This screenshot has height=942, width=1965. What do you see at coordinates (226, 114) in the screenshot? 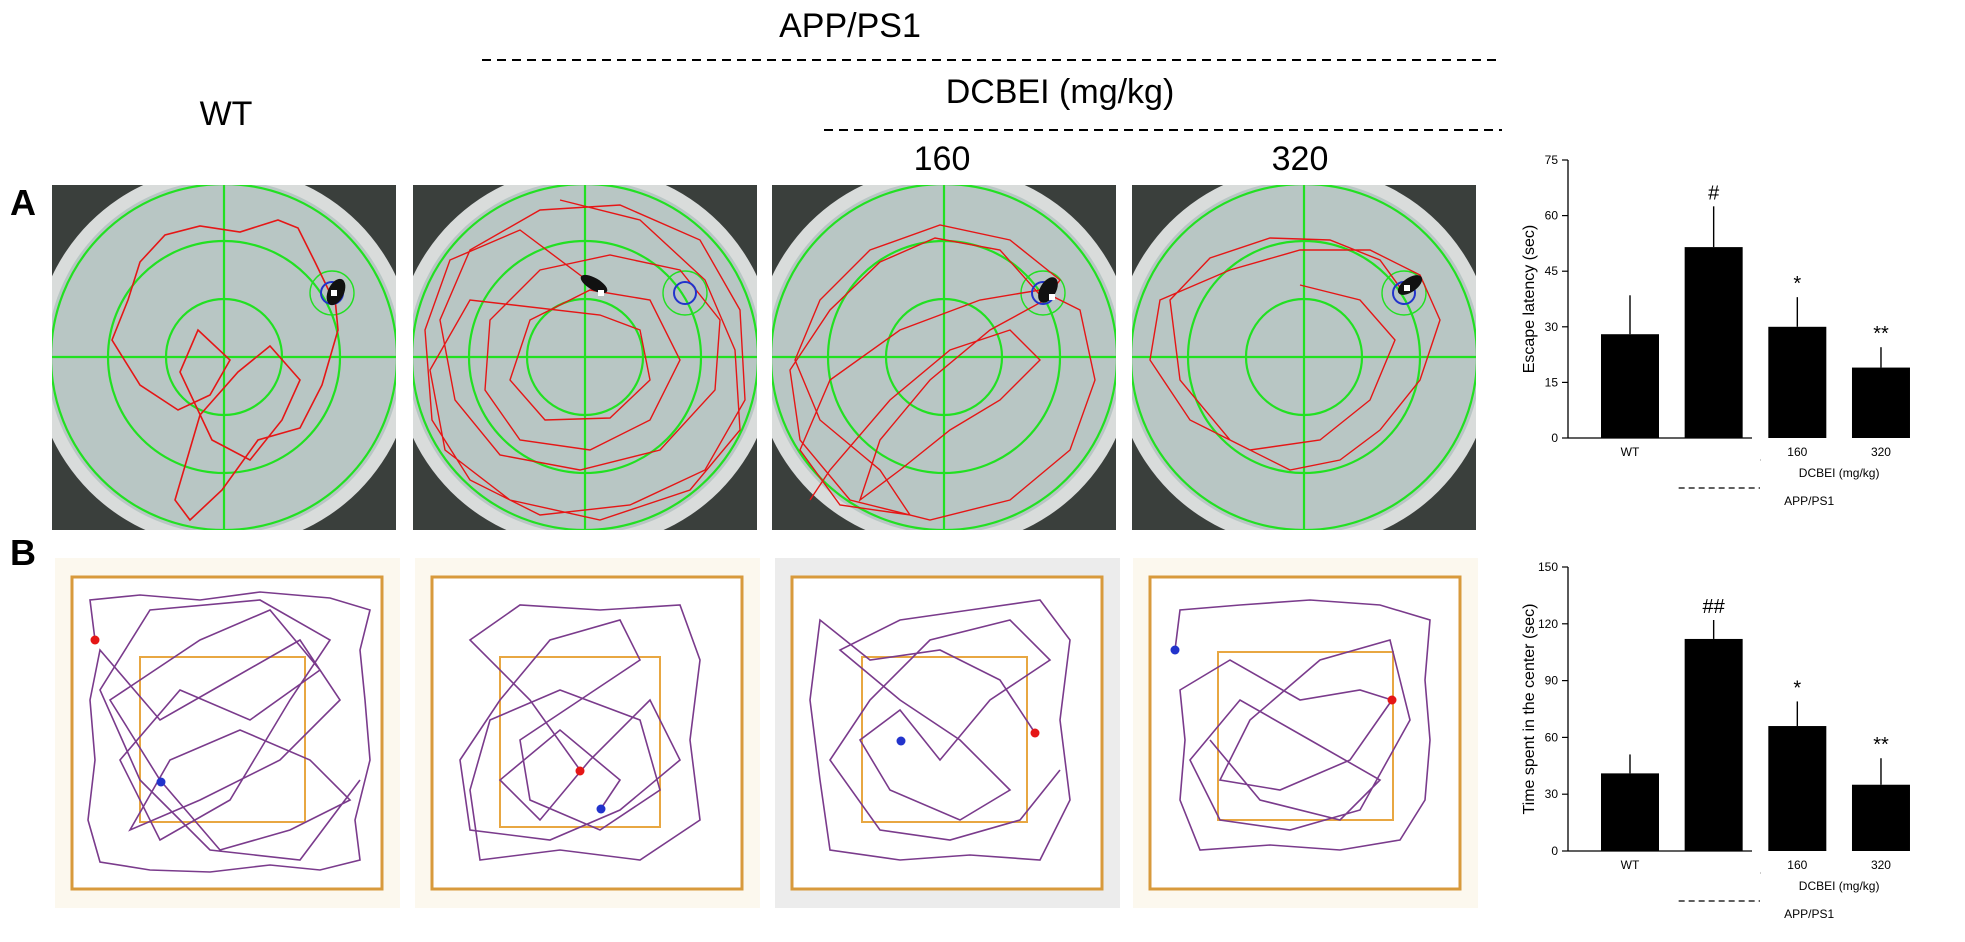
I see `wt-column-label: WT` at bounding box center [226, 114].